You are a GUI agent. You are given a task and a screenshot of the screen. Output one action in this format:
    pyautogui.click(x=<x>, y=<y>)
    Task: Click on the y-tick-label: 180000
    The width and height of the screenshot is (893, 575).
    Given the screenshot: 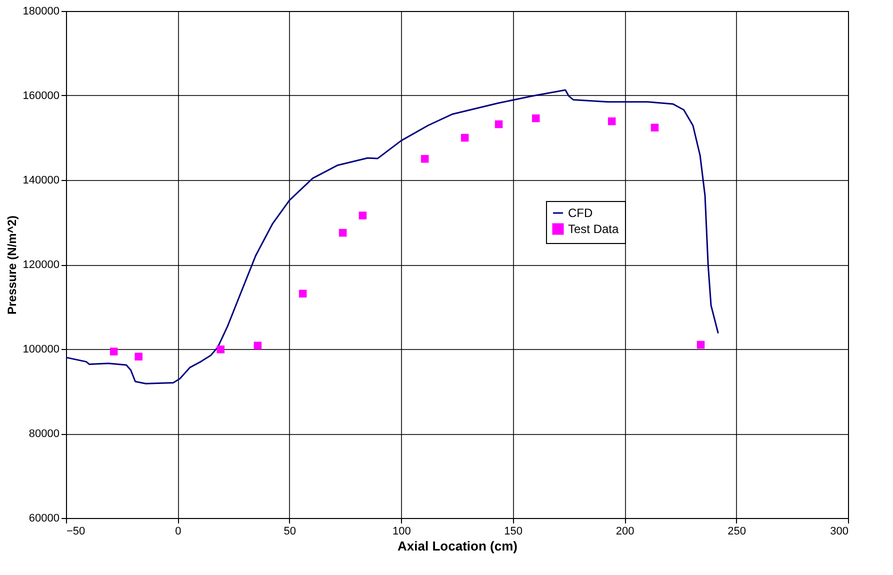 What is the action you would take?
    pyautogui.click(x=41, y=12)
    